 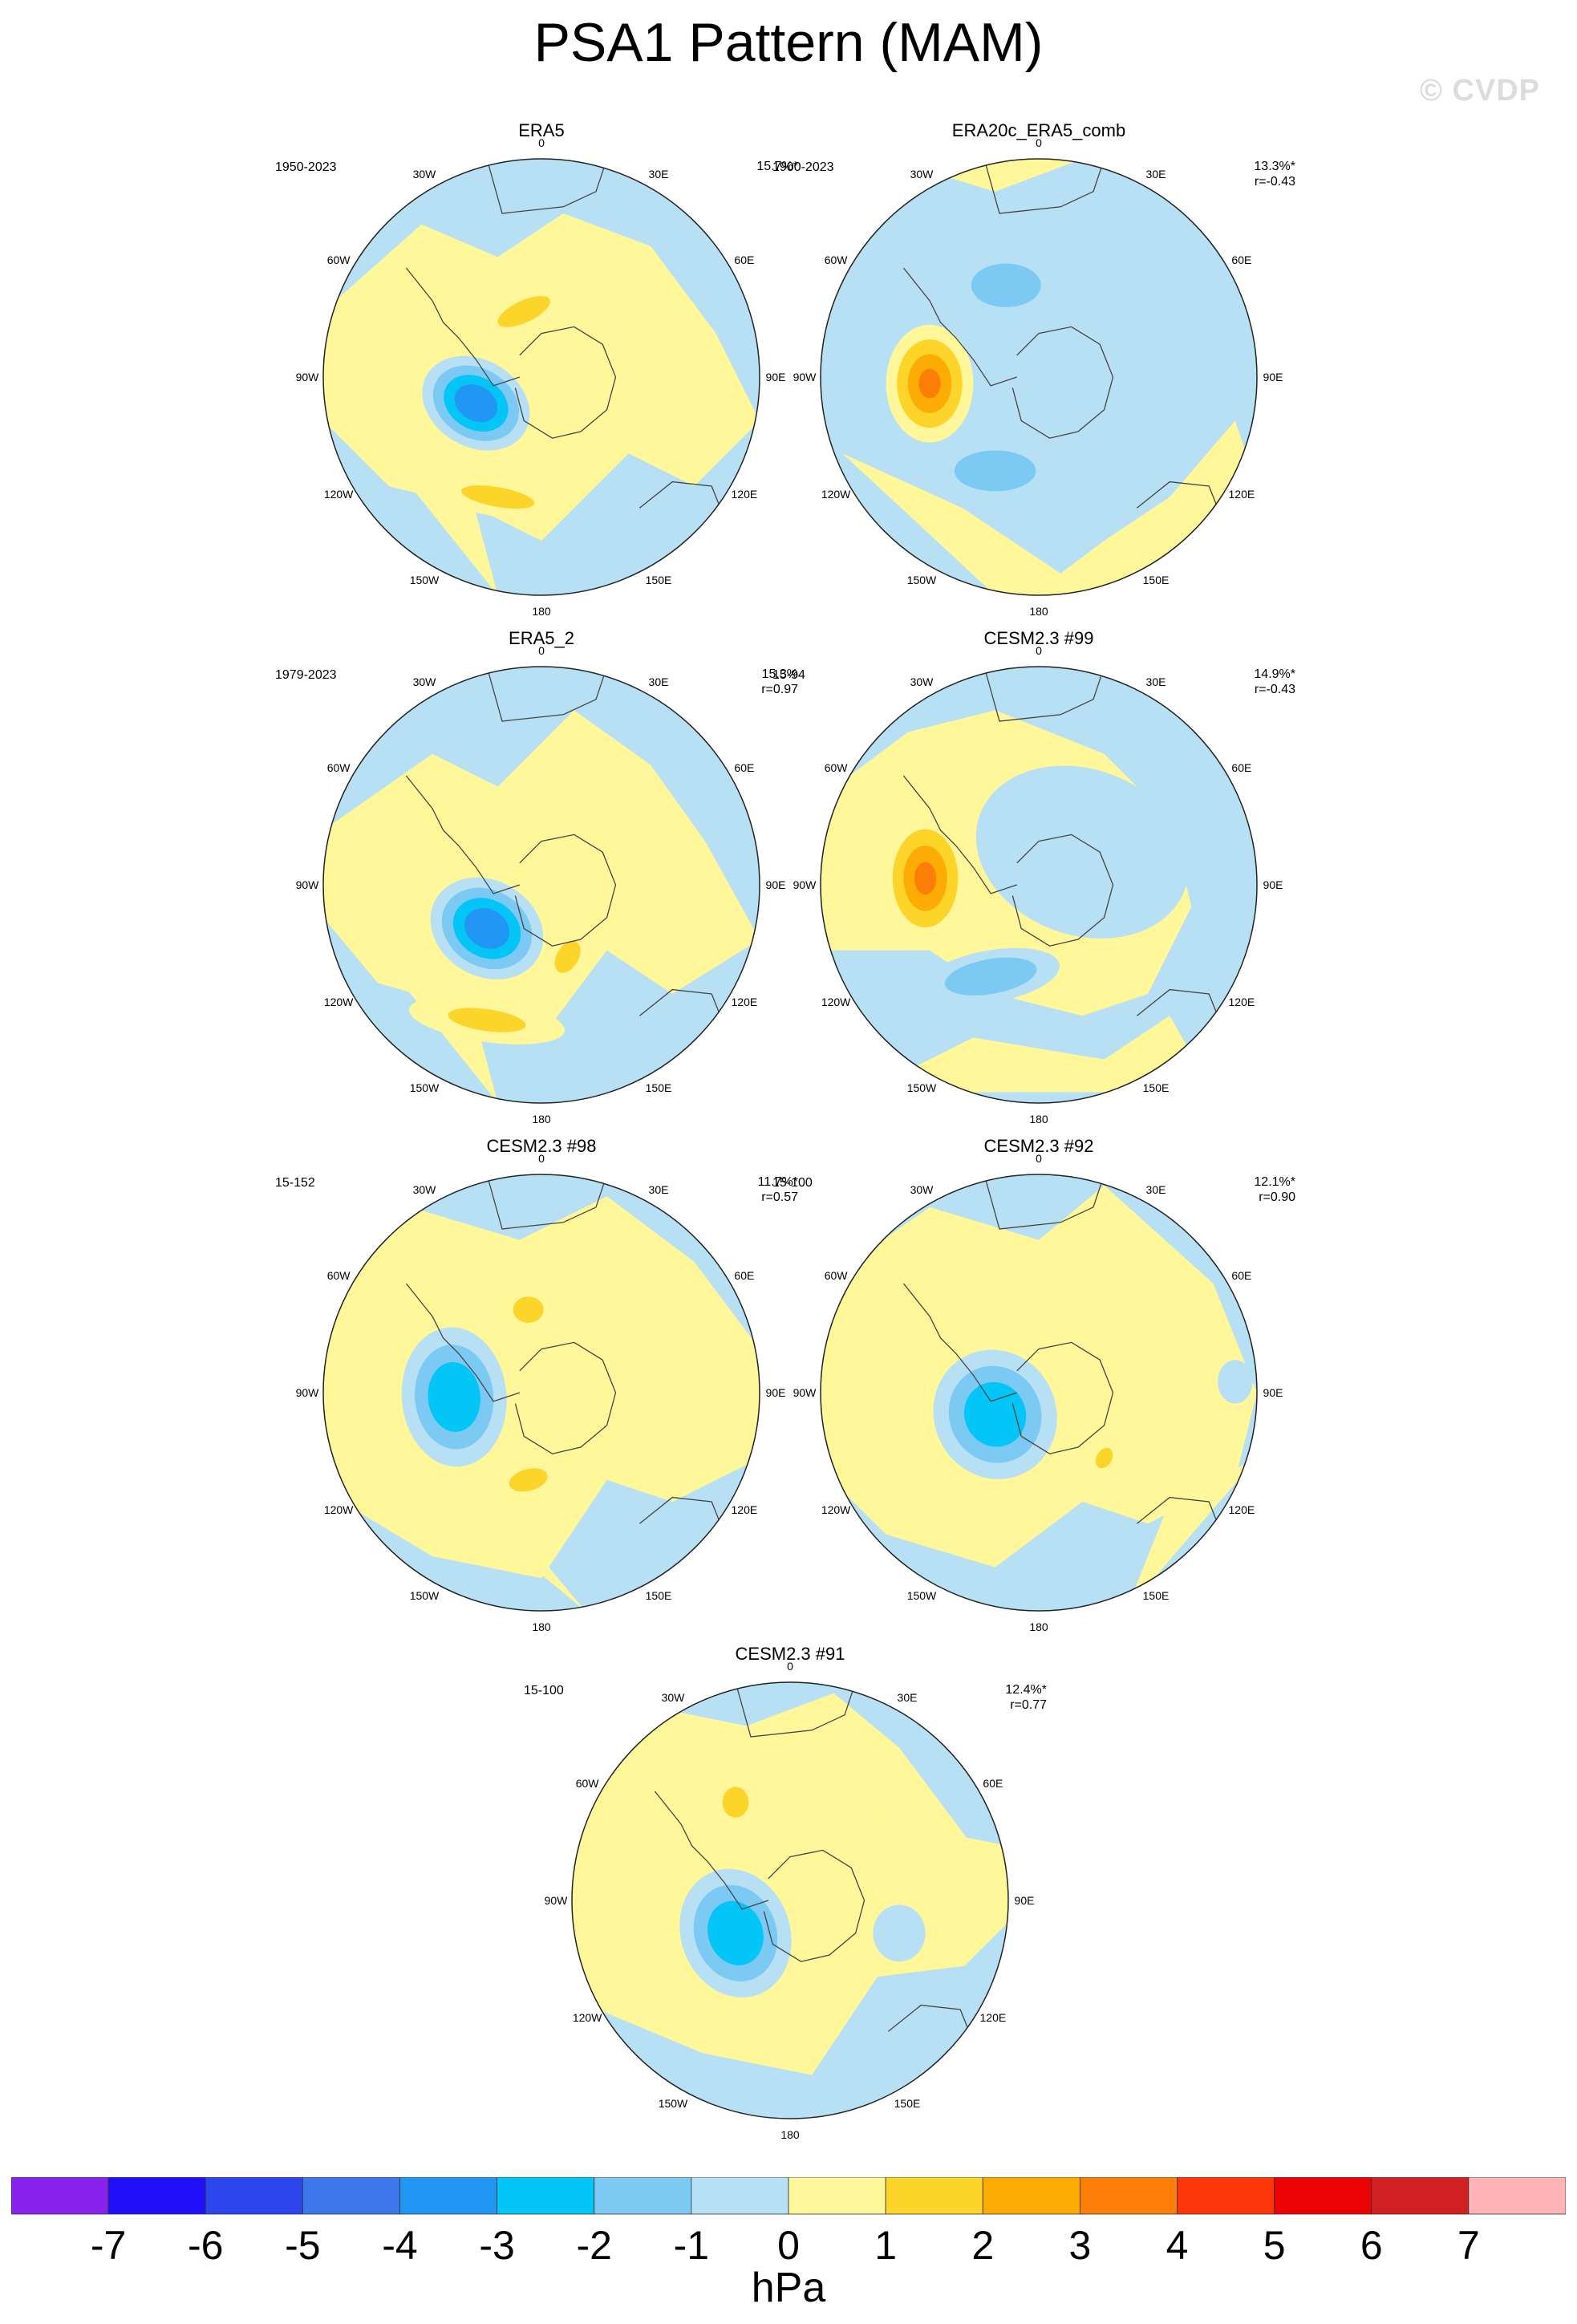 What do you see at coordinates (788, 2245) in the screenshot?
I see `colorbar-tick-label: 0` at bounding box center [788, 2245].